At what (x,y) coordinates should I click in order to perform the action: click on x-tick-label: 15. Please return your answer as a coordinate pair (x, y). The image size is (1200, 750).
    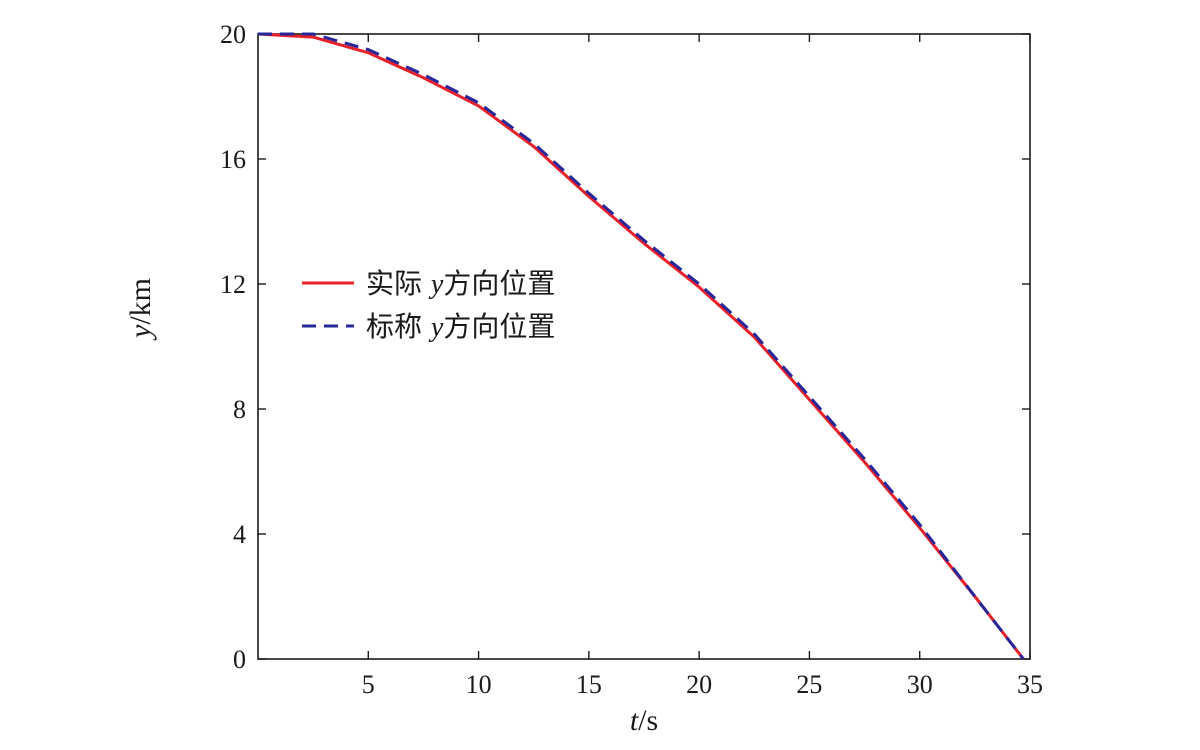
    Looking at the image, I should click on (589, 684).